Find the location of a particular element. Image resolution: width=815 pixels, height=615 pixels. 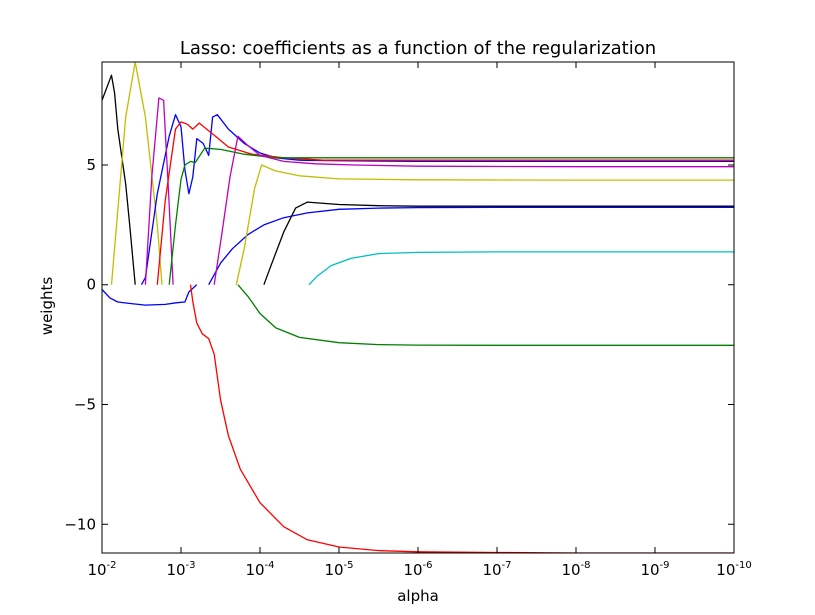

y-tick-label-2: −5 is located at coordinates (85, 405).